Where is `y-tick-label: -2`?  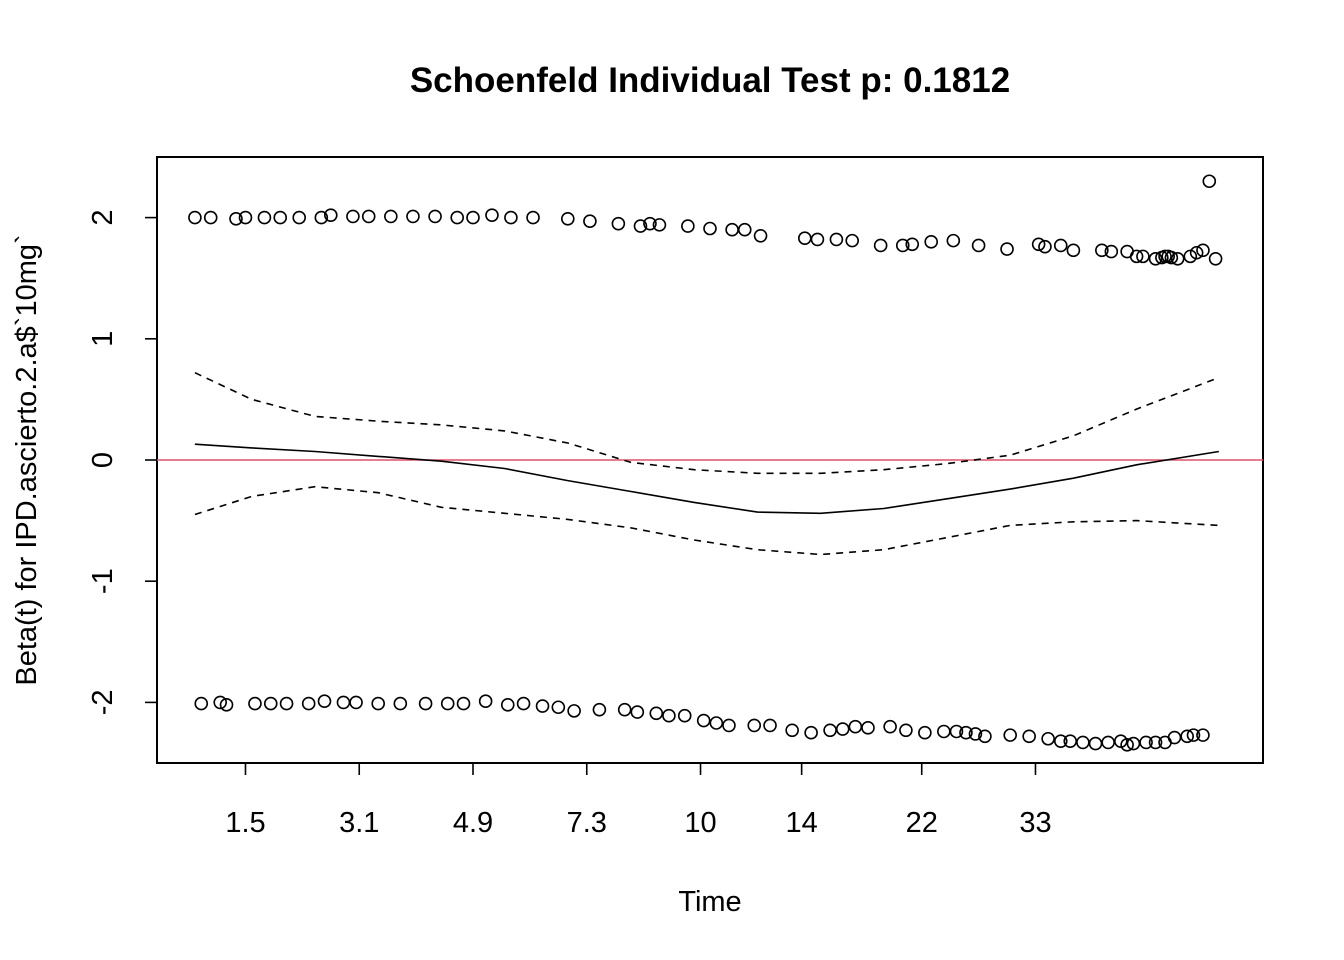
y-tick-label: -2 is located at coordinates (103, 703).